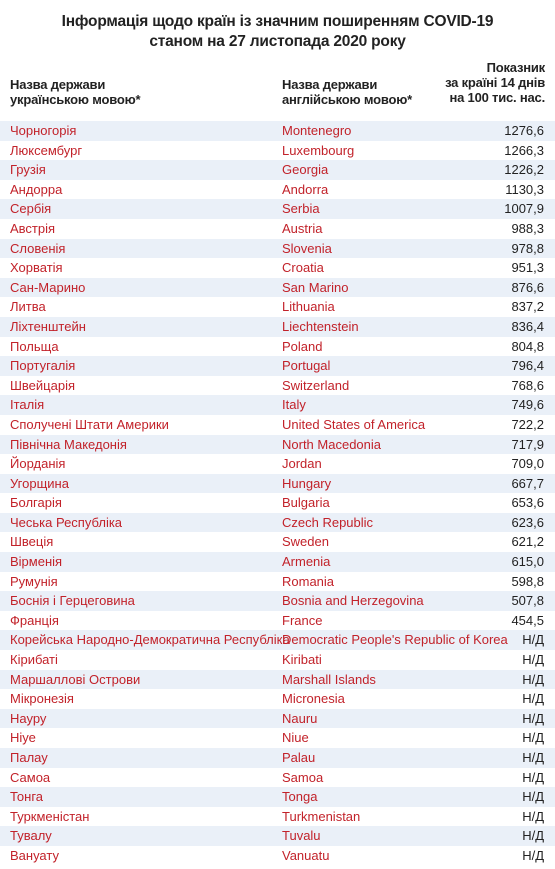 This screenshot has height=869, width=555. I want to click on table-row: Науру Nauru Н/Д, so click(277, 718).